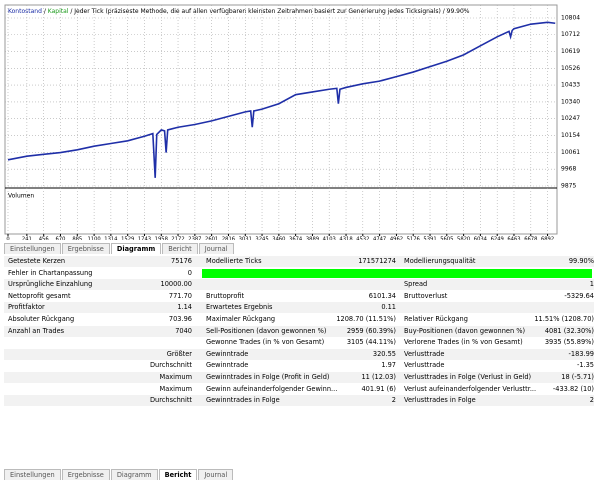  I want to click on table-cell: Verlusttrade, so click(424, 353).